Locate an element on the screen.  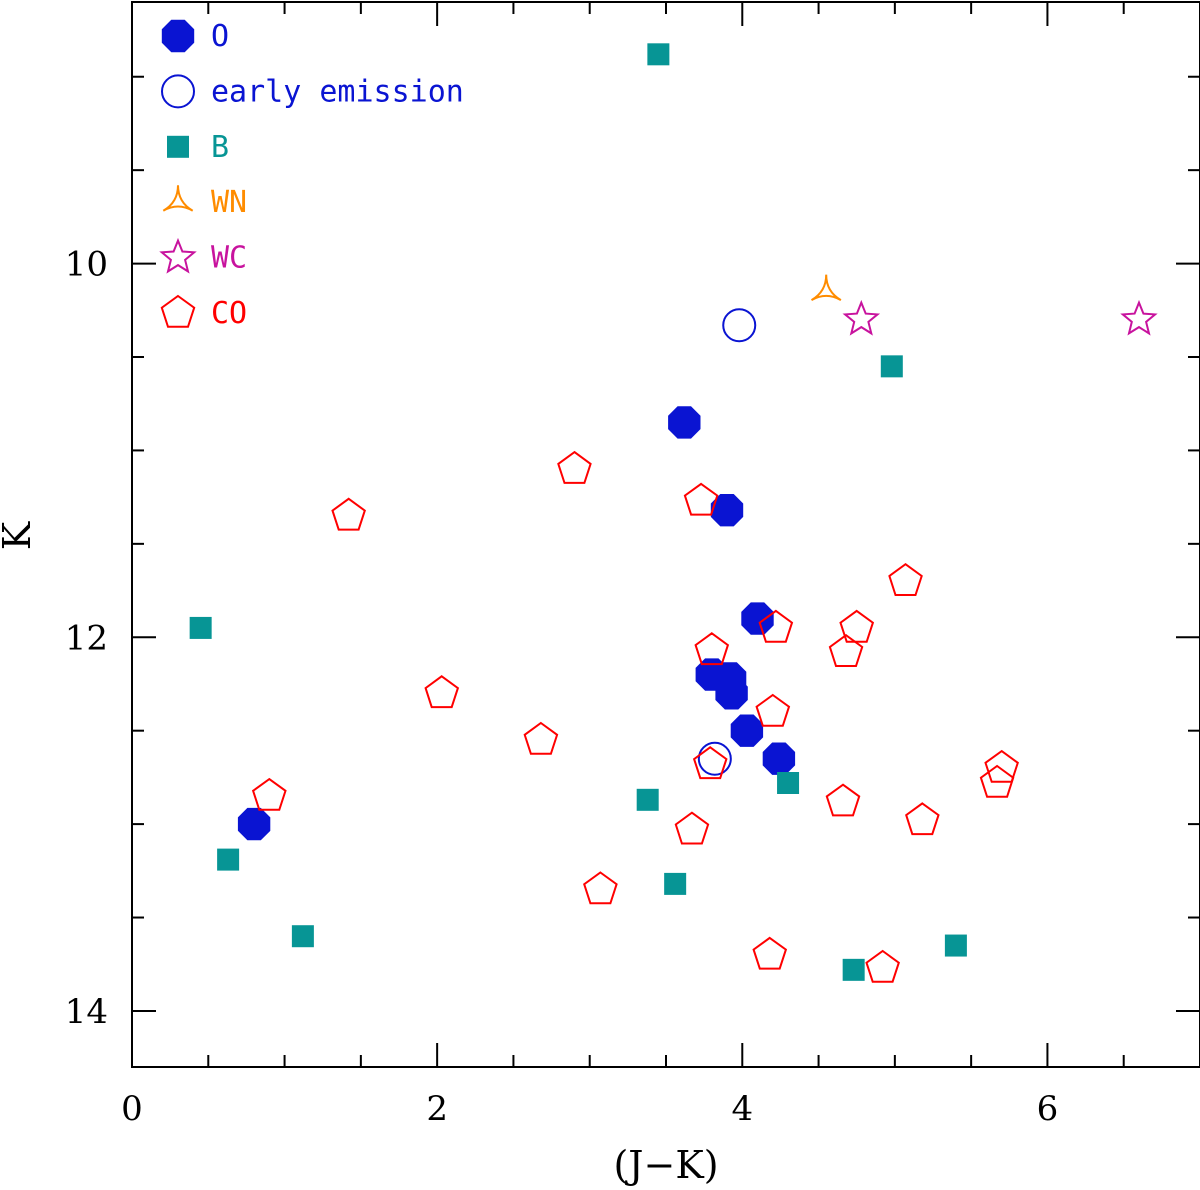
y-tick-label: 14 is located at coordinates (86, 1012).